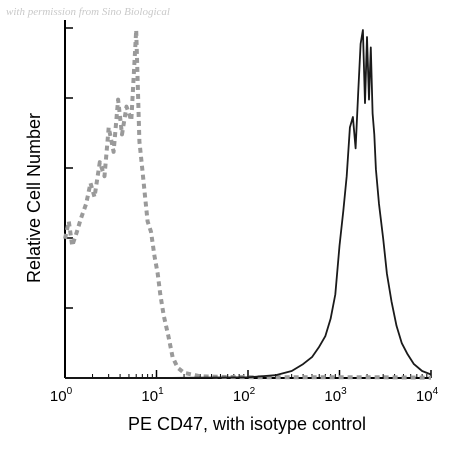 Image resolution: width=450 pixels, height=470 pixels. Describe the element at coordinates (335, 395) in the screenshot. I see `x-tick-label: 10³` at that location.